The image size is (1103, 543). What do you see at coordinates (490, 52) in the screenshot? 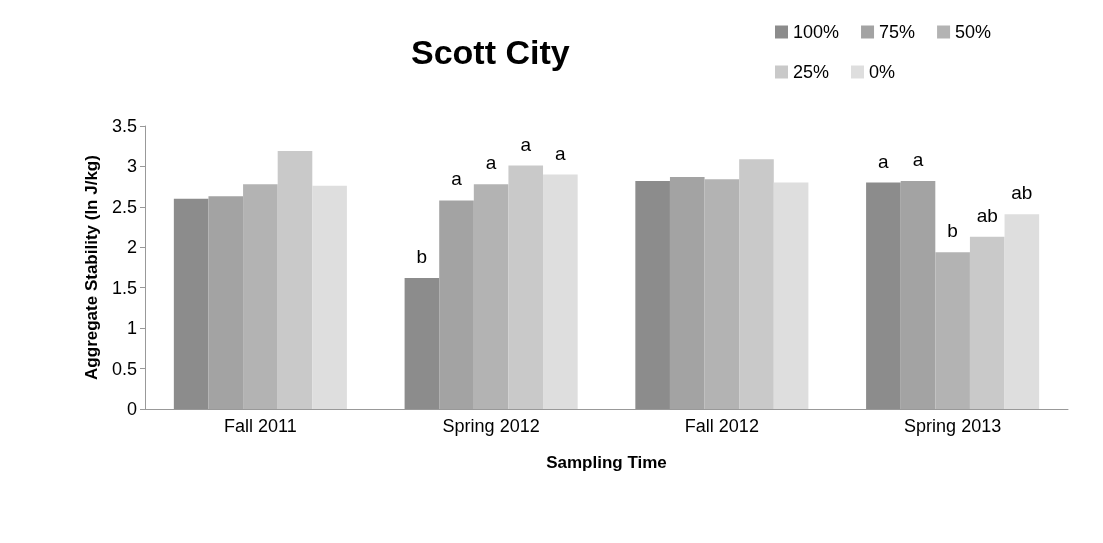
I see `chart-title: Scott City` at bounding box center [490, 52].